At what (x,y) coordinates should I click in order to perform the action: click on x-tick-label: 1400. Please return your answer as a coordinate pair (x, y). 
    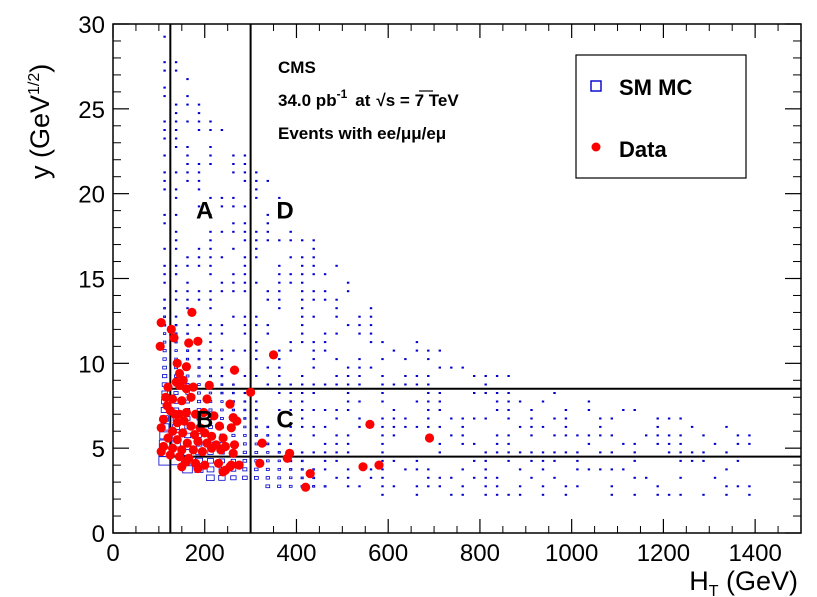
    Looking at the image, I should click on (754, 553).